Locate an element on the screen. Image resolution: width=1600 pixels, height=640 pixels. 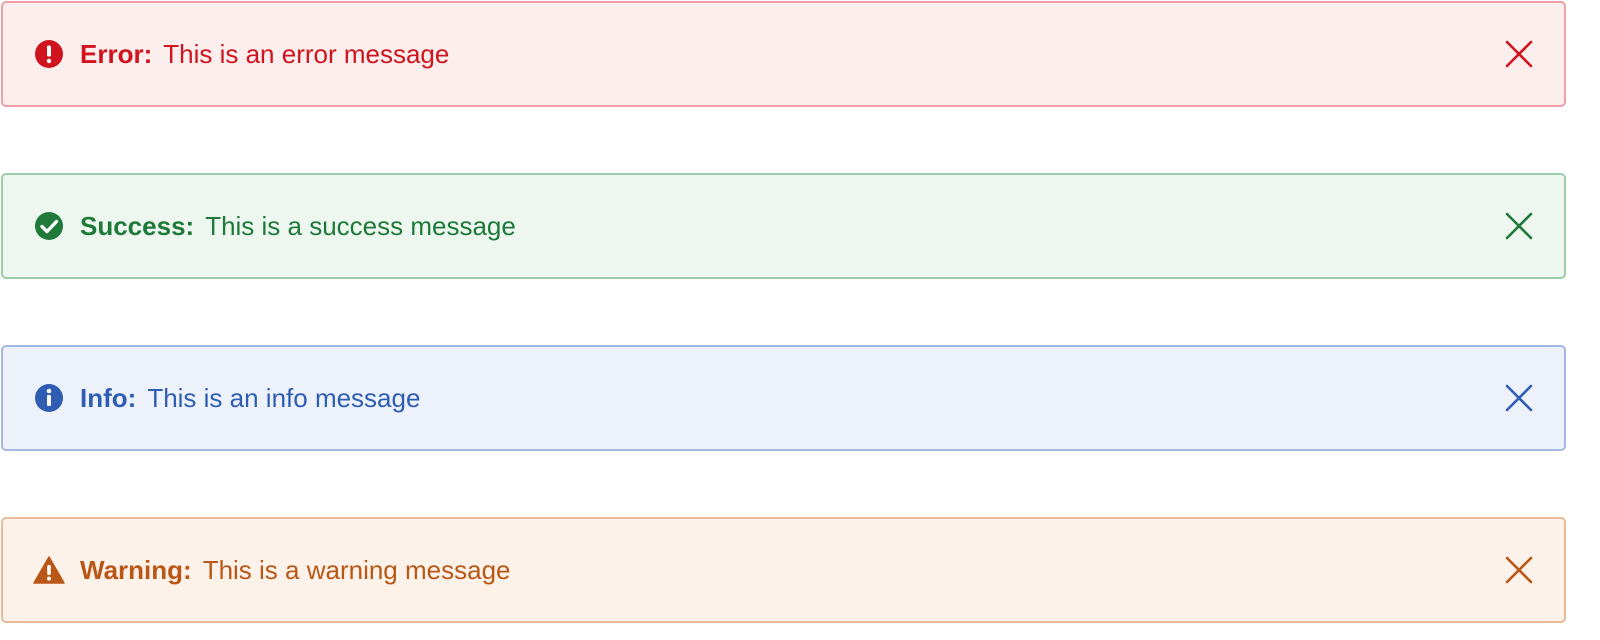
alert-title: Info: is located at coordinates (108, 397).